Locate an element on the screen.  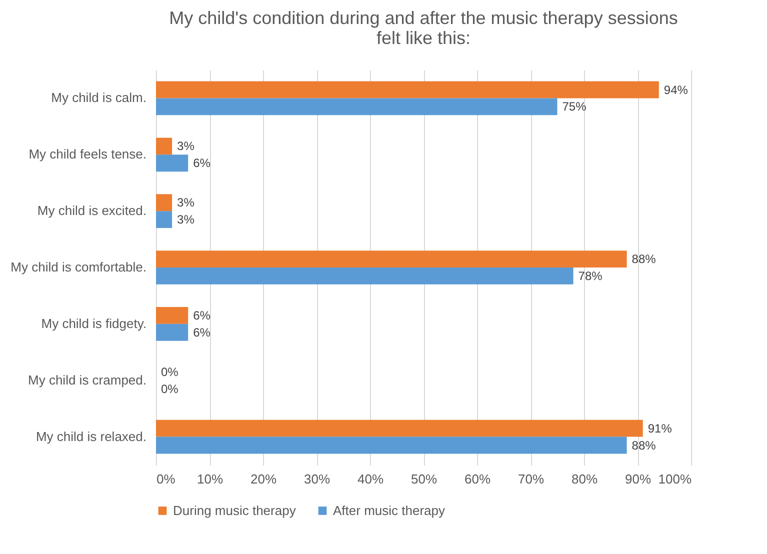
x-tick-label: 90% is located at coordinates (638, 479).